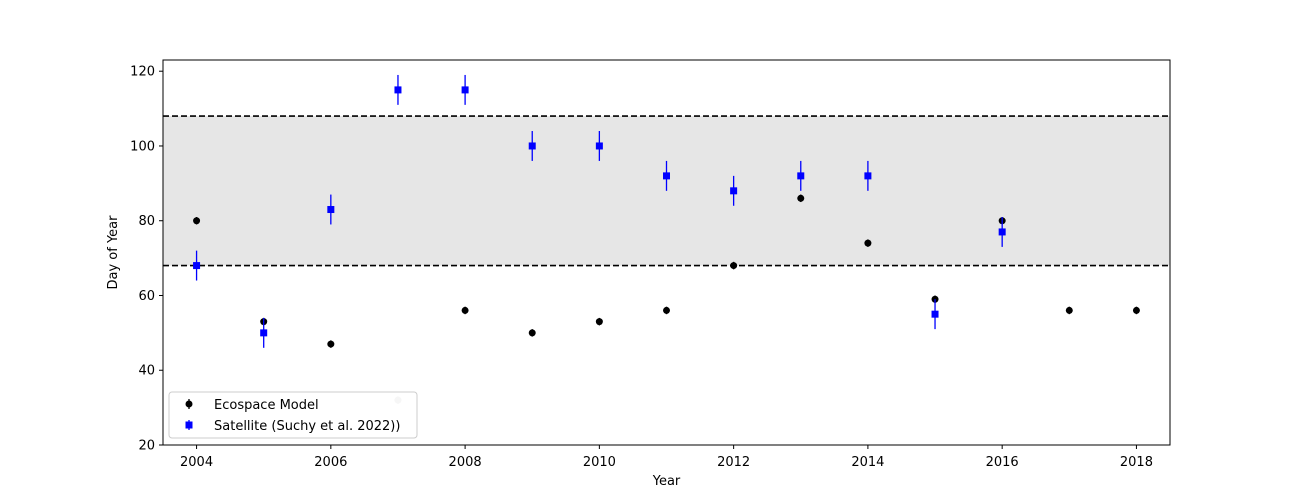  Describe the element at coordinates (146, 371) in the screenshot. I see `y-tick-label: 40` at that location.